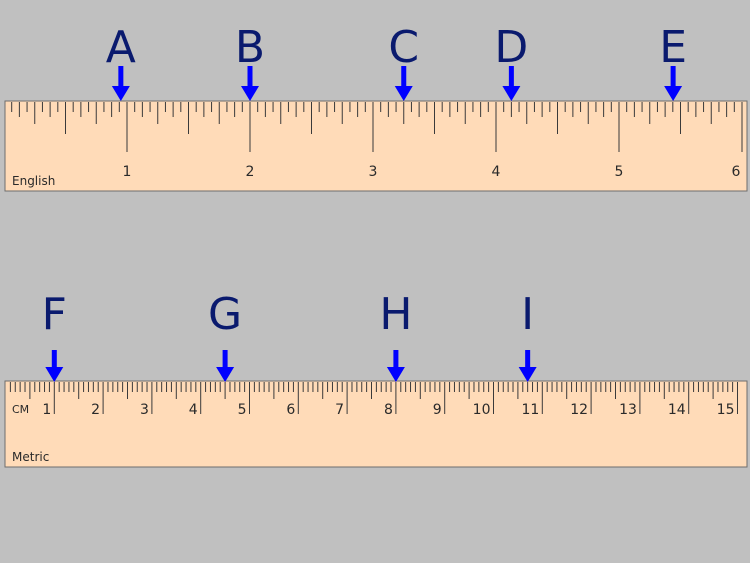 Image resolution: width=750 pixels, height=563 pixels. I want to click on marker-f: F, so click(54, 335).